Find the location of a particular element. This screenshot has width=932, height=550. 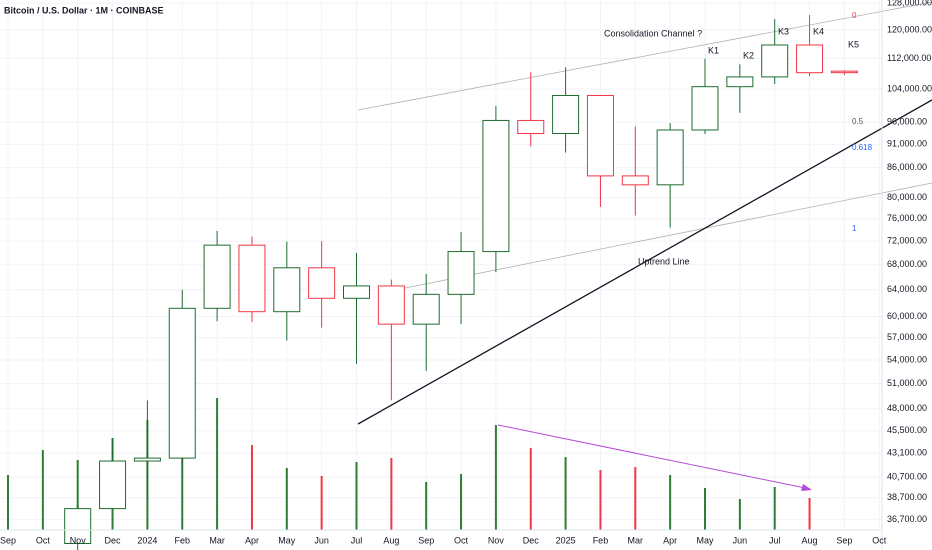

y-tick-label: 86,000.00 is located at coordinates (907, 167).